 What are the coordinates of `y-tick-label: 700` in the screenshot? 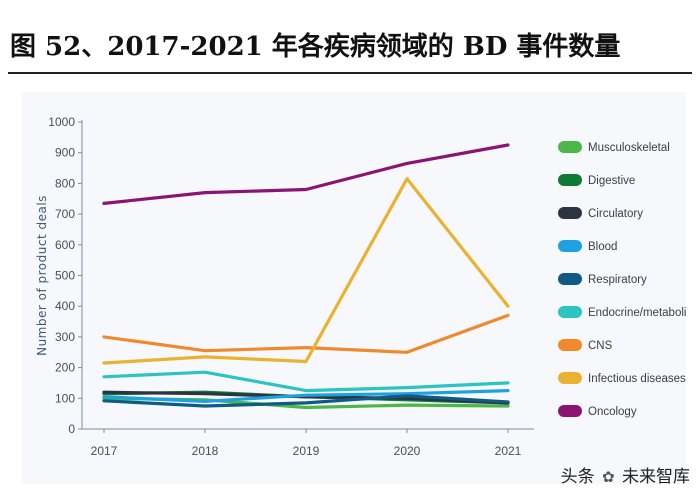 It's located at (65, 214).